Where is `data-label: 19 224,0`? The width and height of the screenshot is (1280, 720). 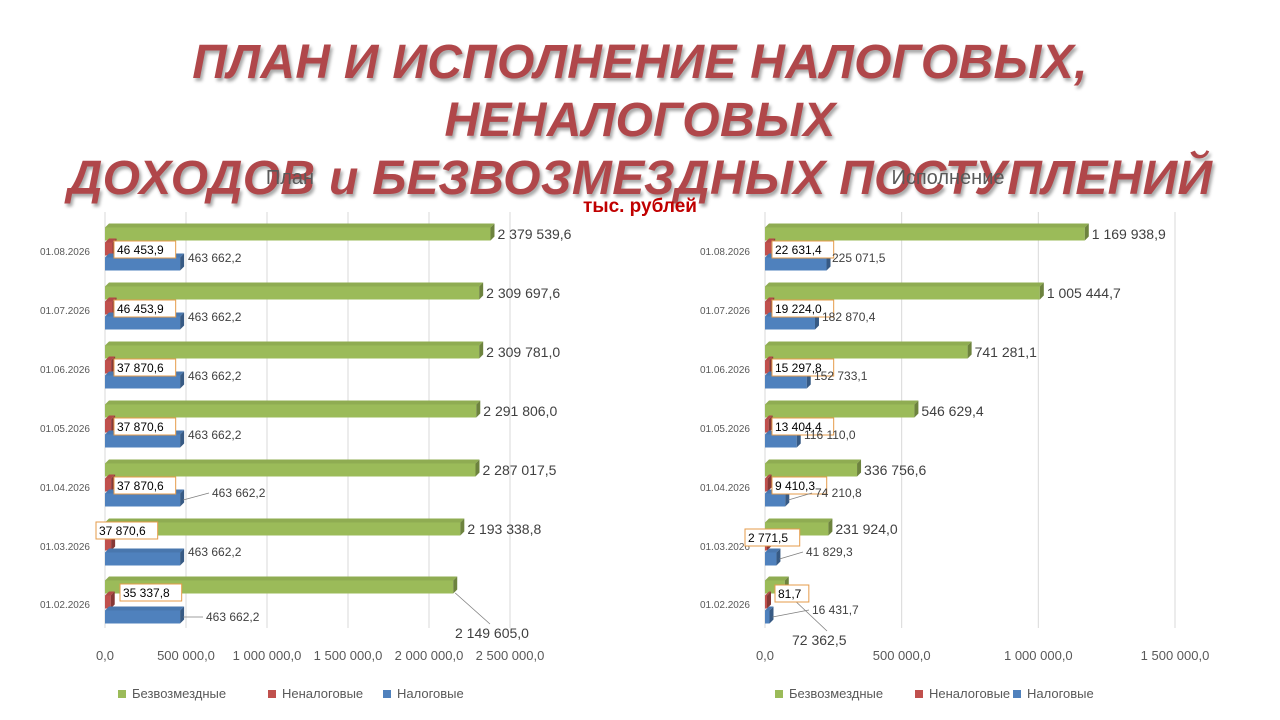 data-label: 19 224,0 is located at coordinates (798, 309).